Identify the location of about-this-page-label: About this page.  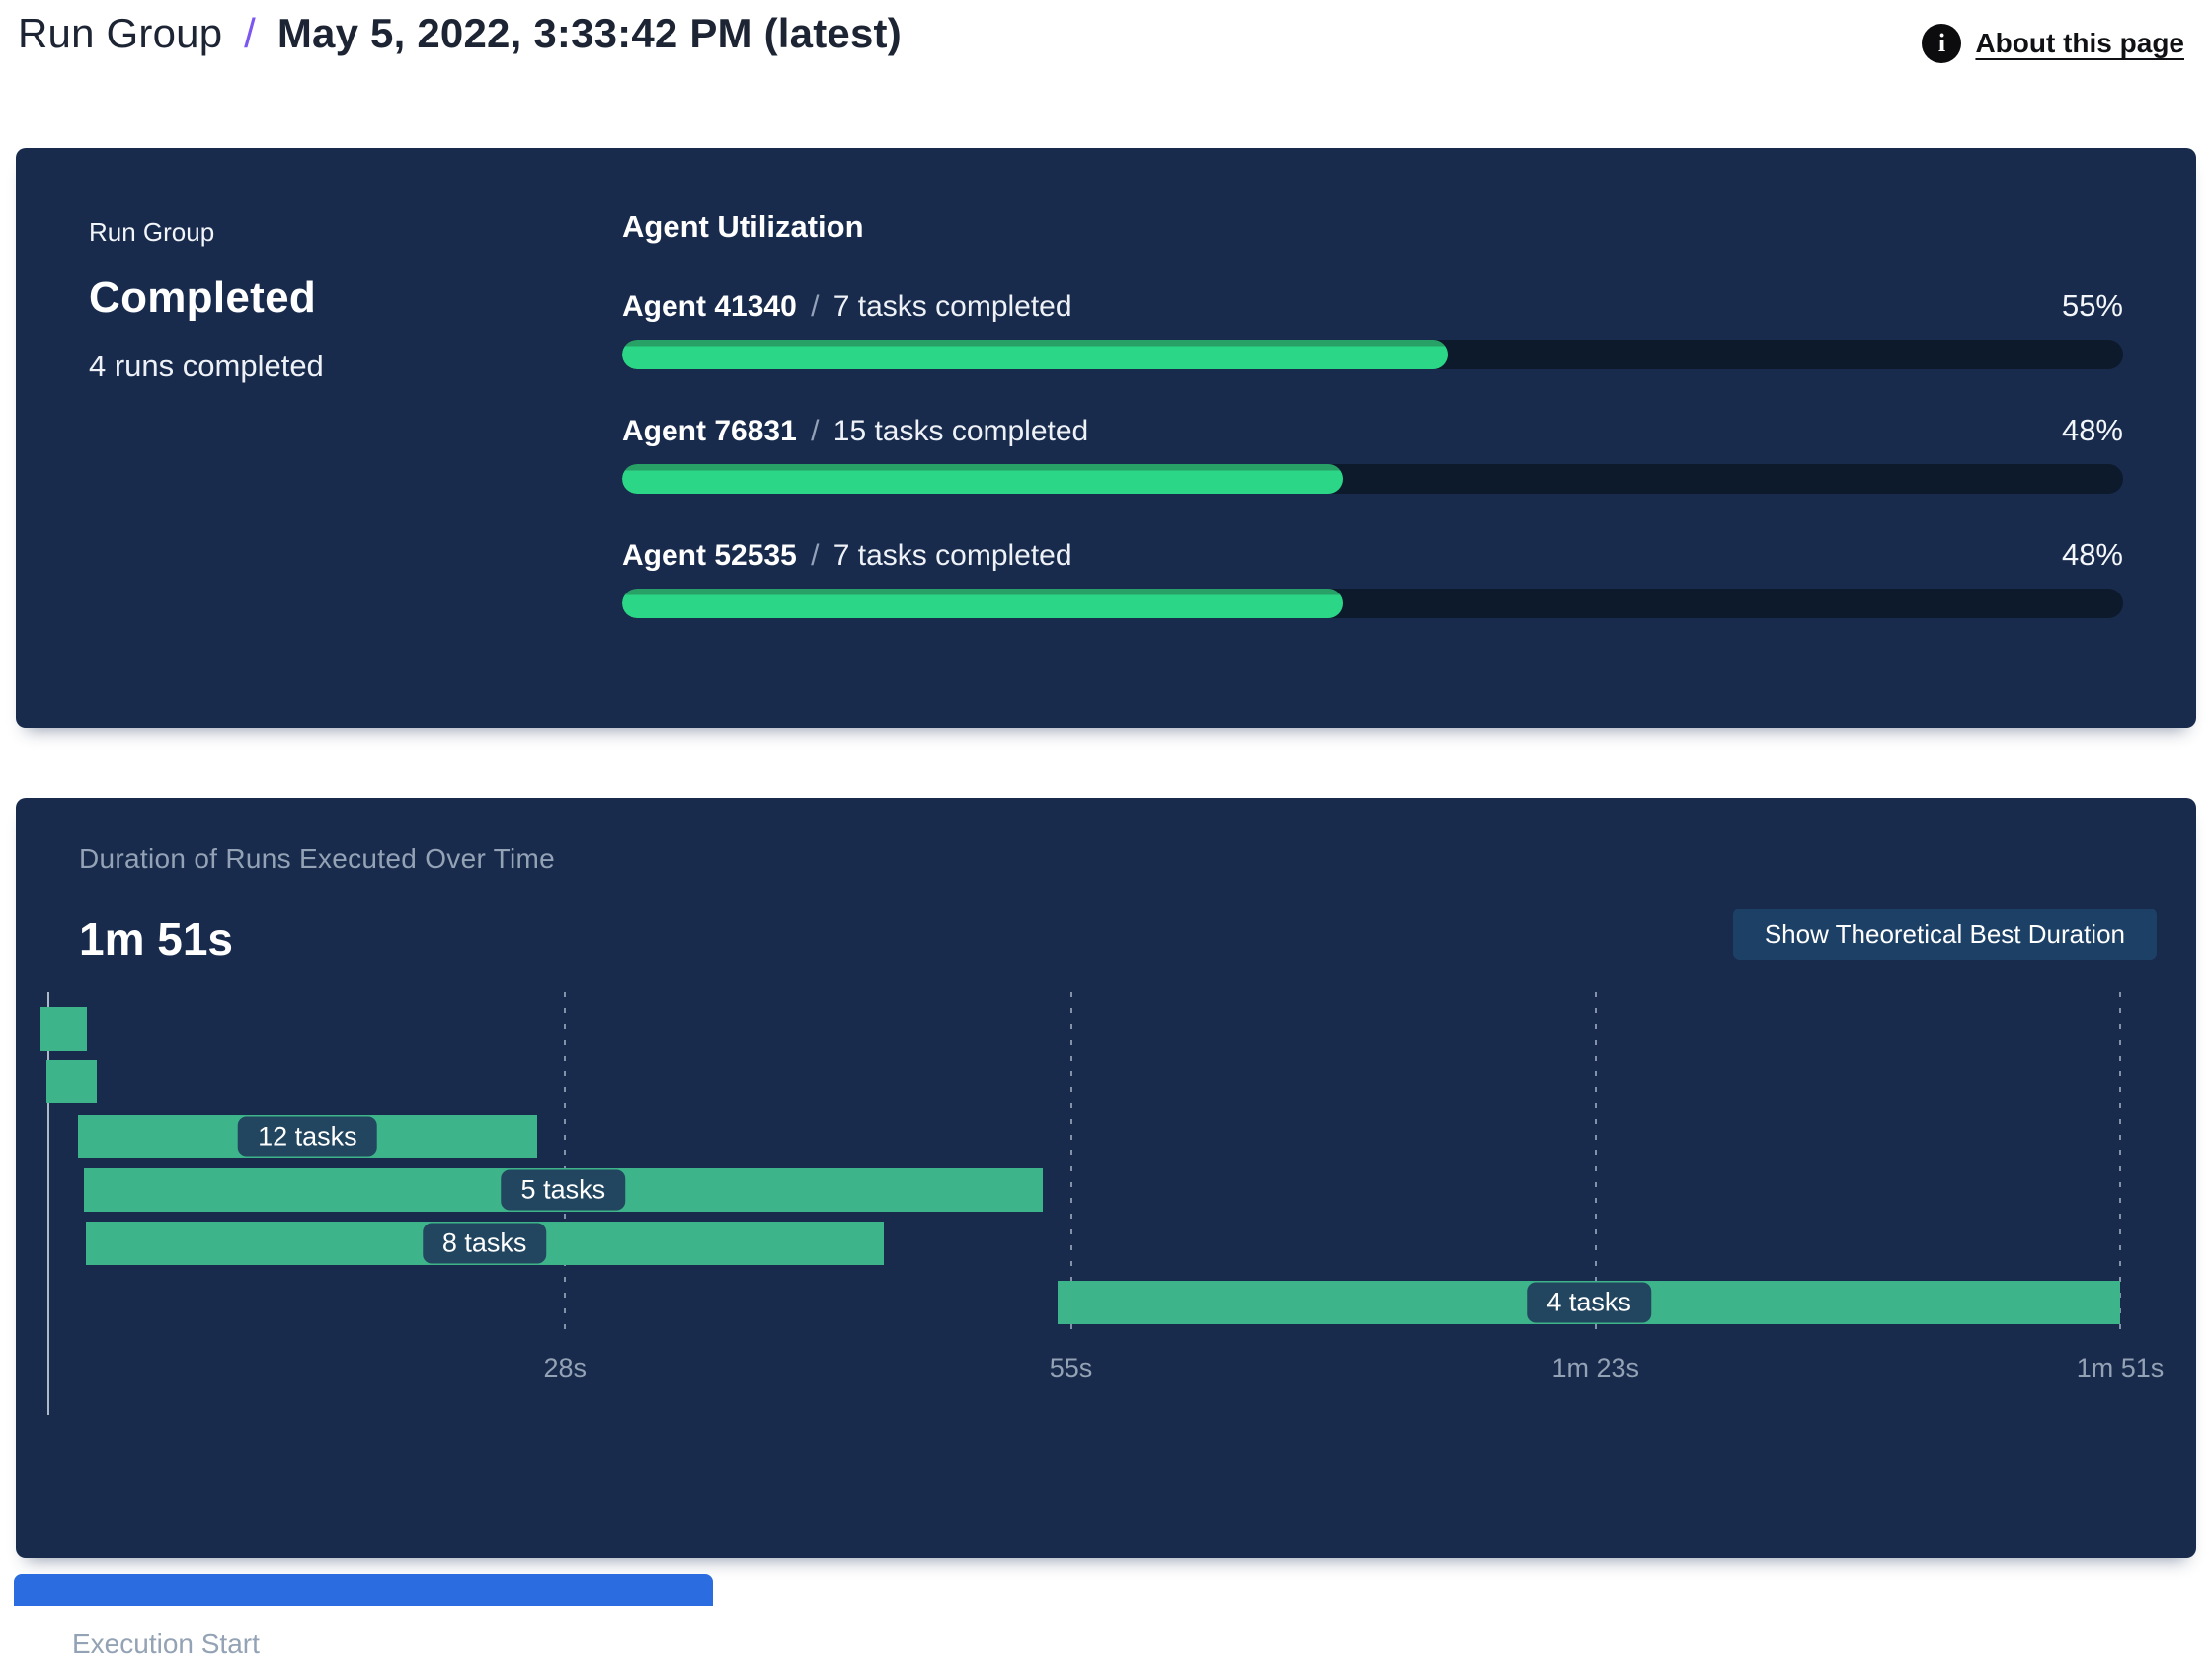
(2080, 43).